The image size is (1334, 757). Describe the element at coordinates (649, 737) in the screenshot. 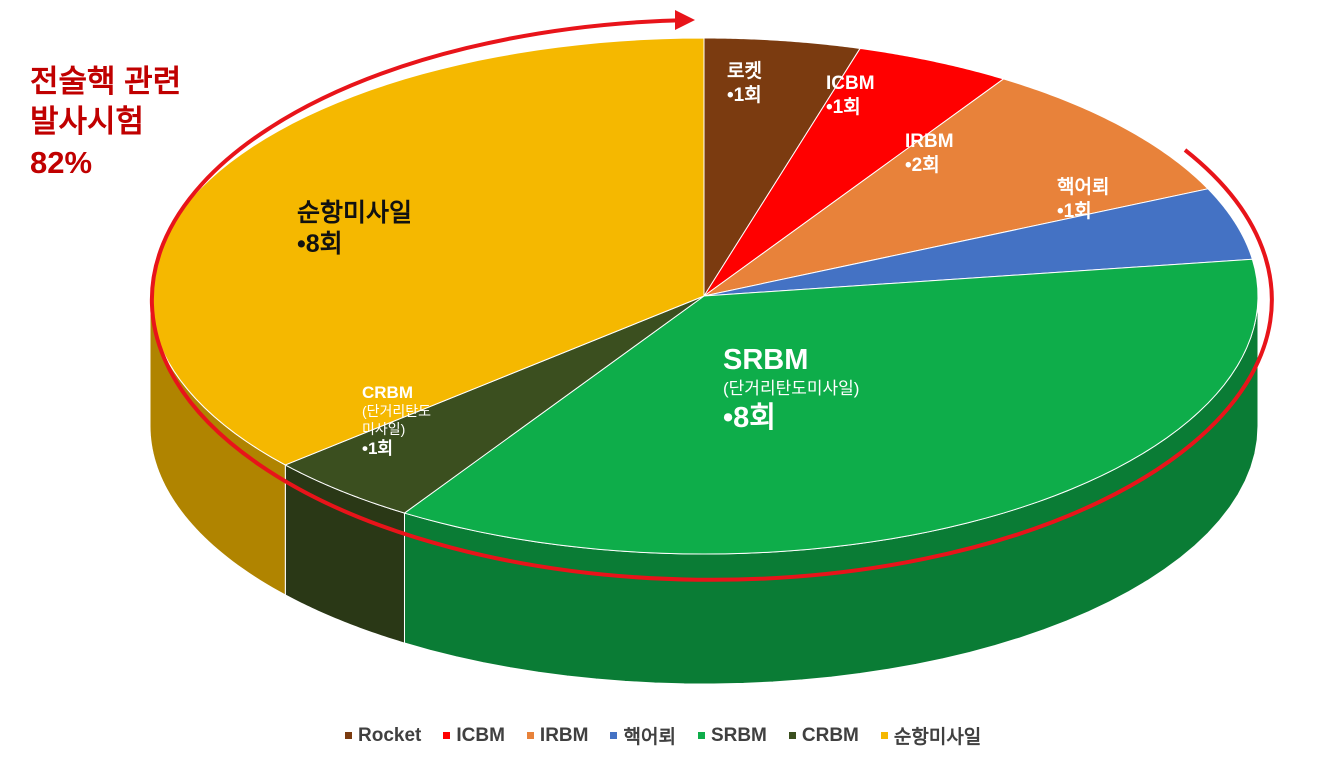

I see `legend-label: 핵어뢰` at that location.